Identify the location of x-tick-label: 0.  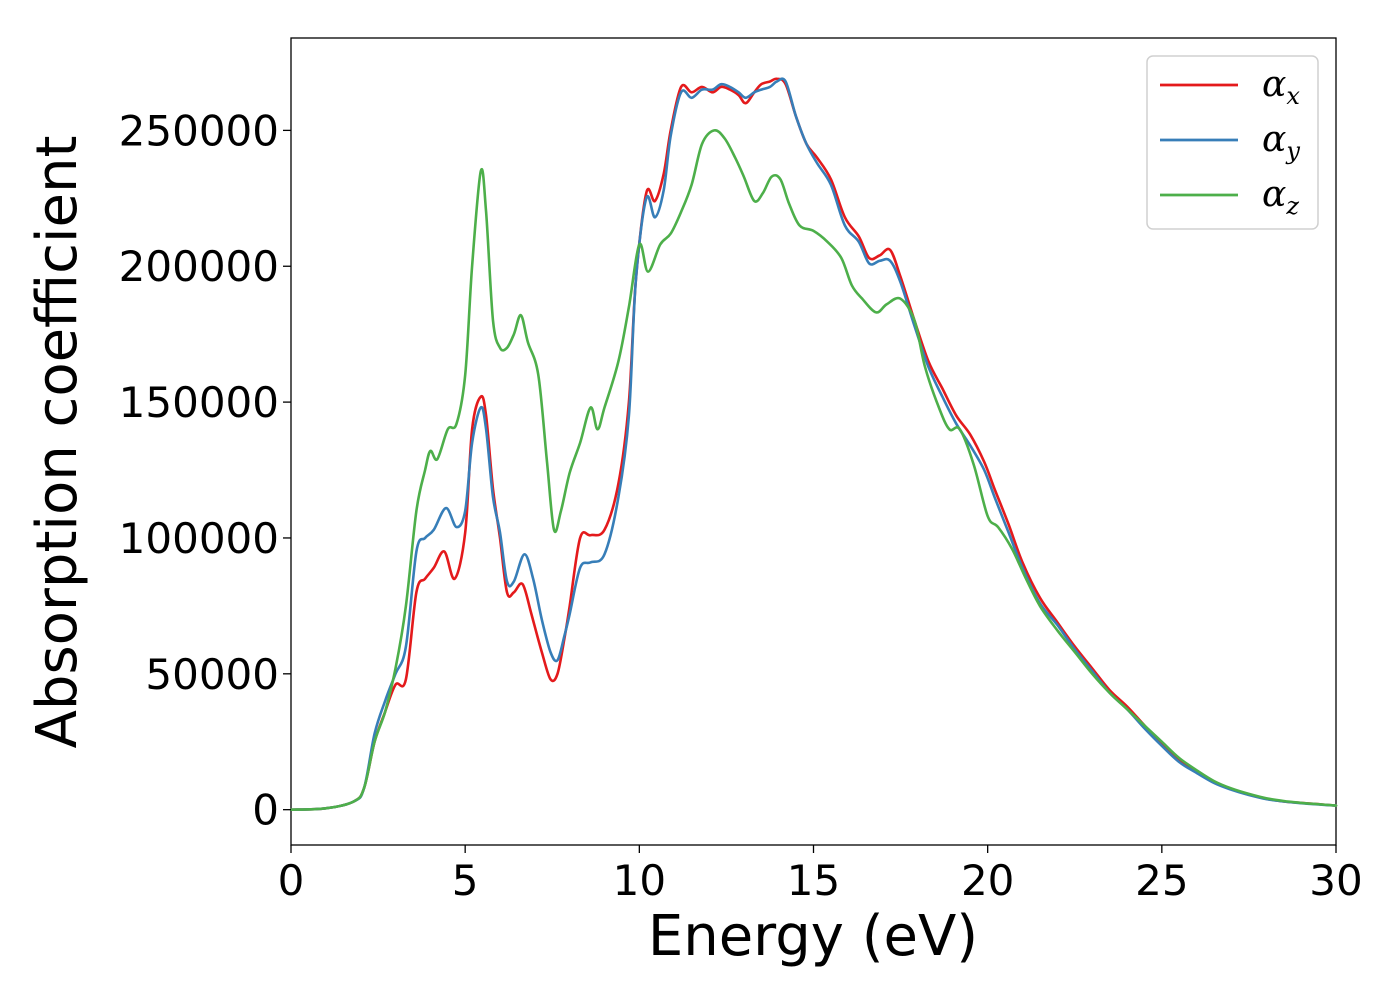
(291, 880).